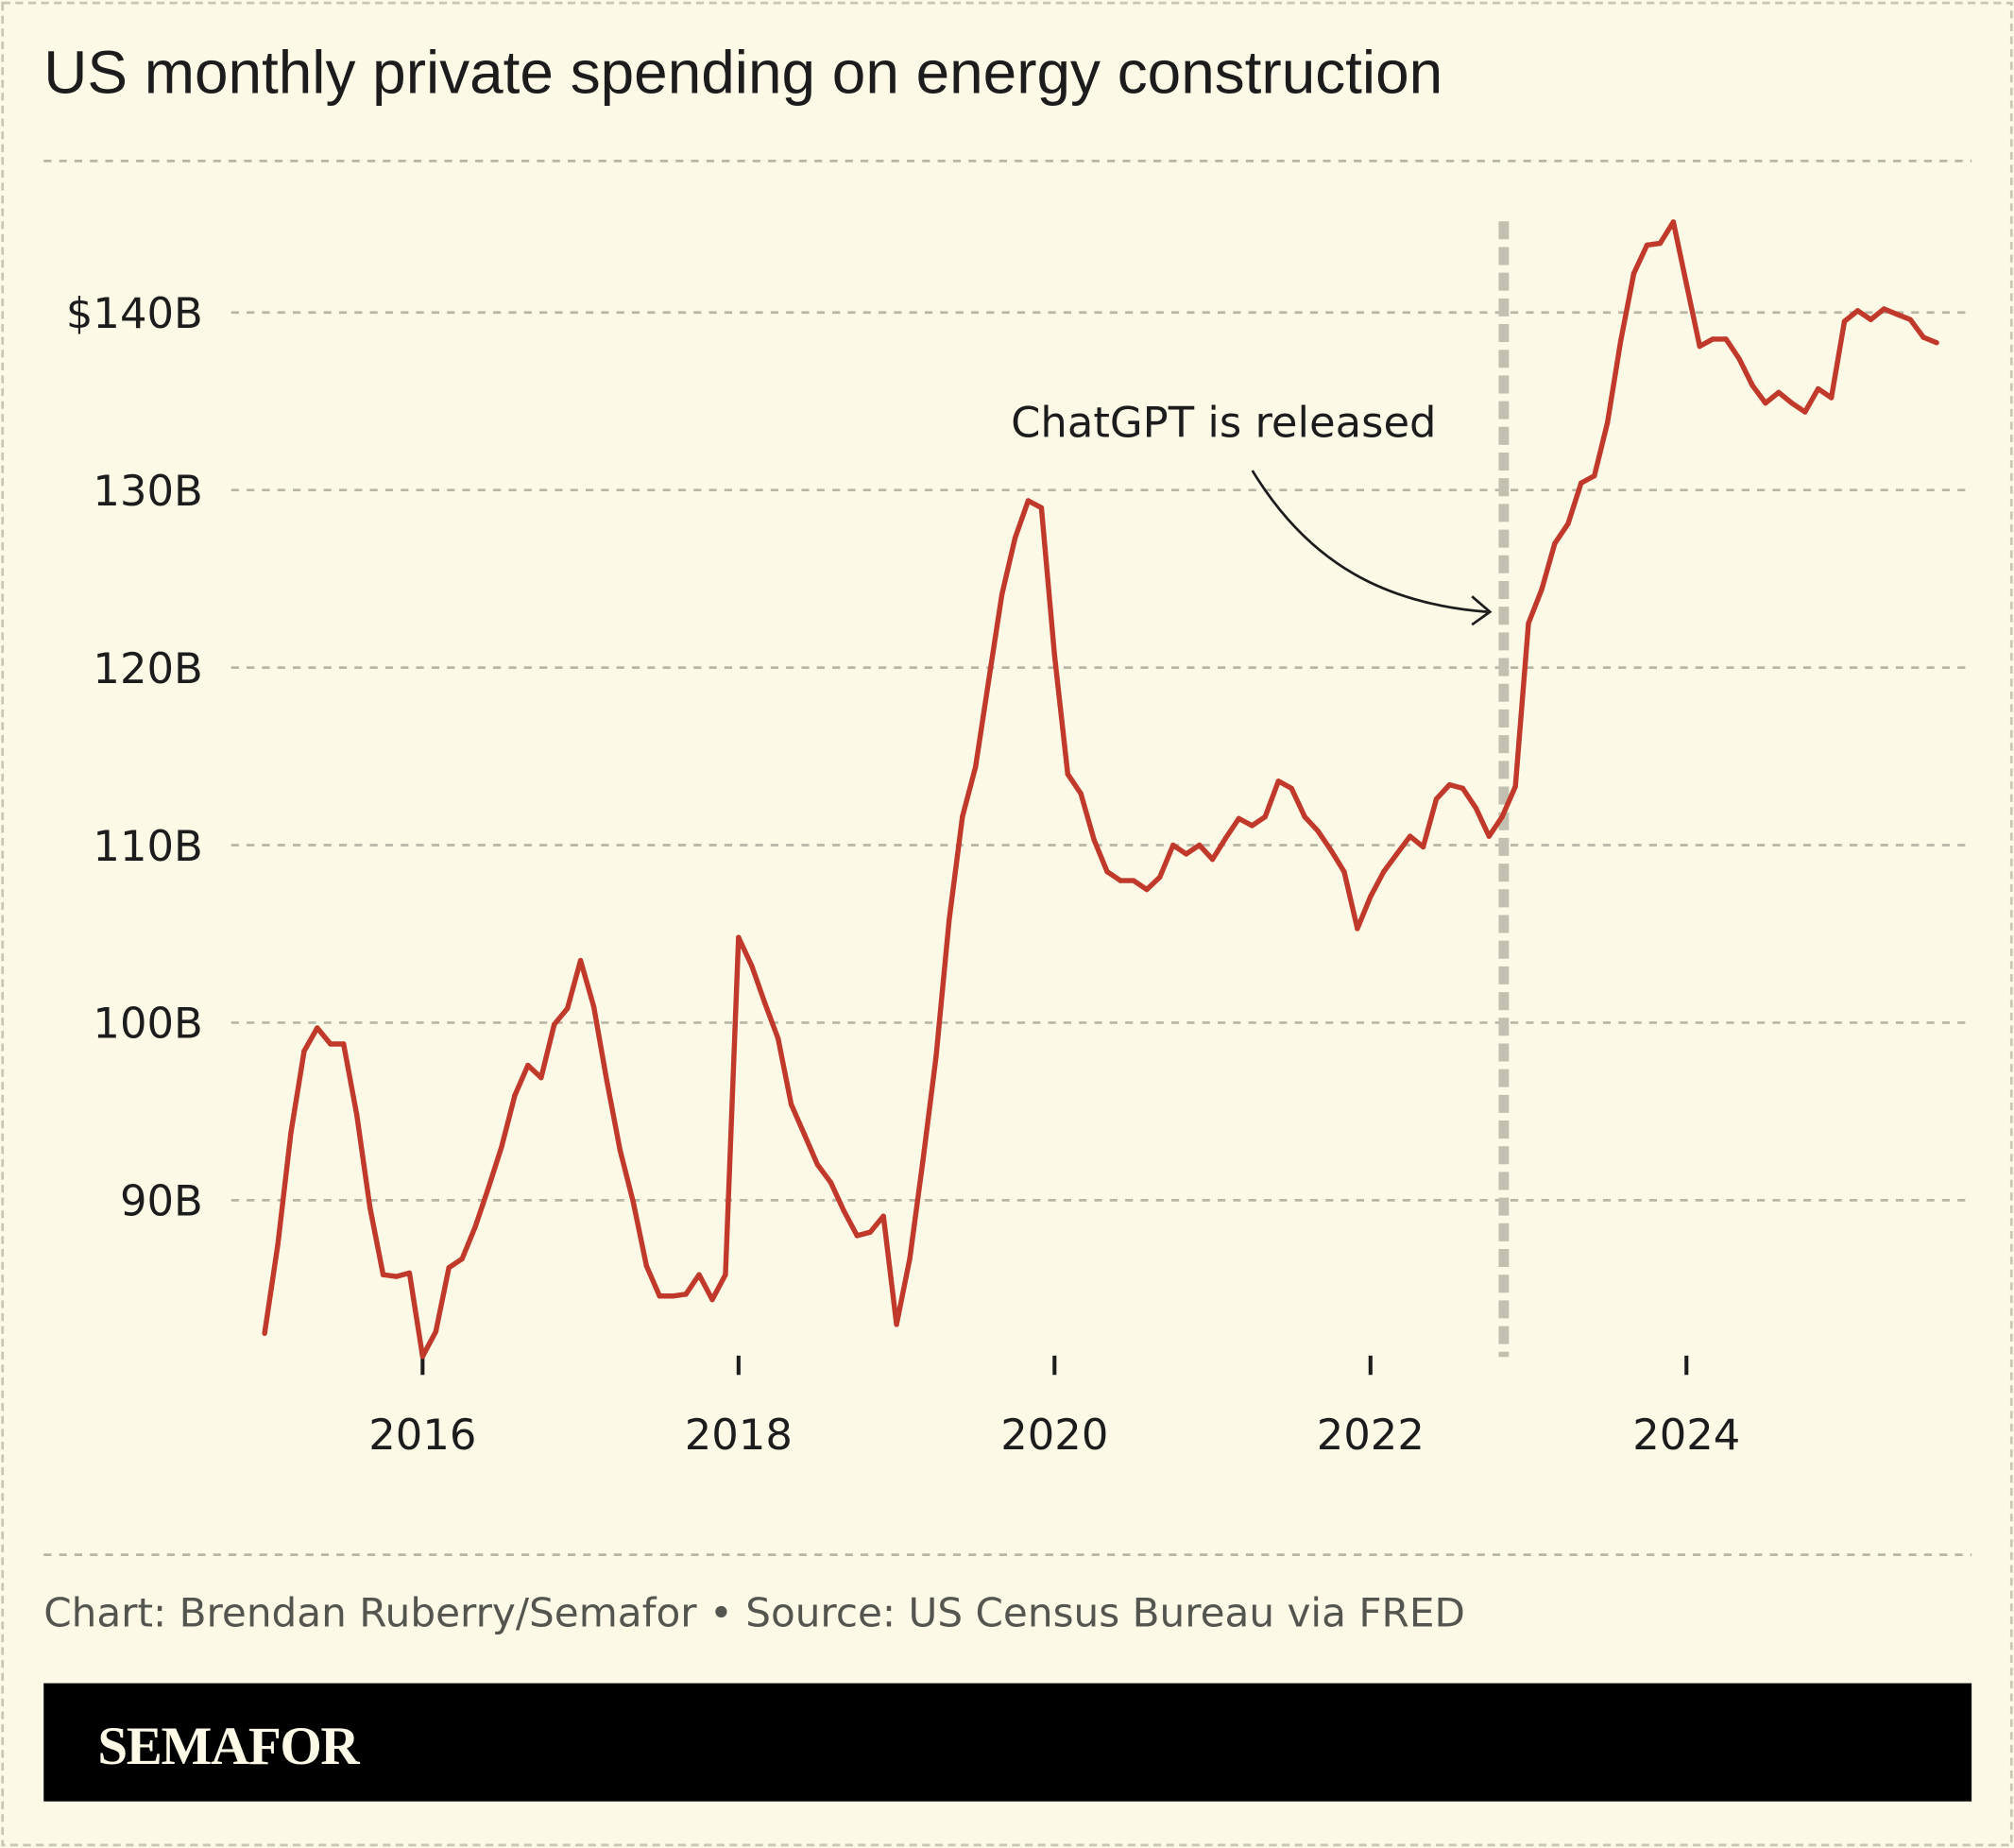 The height and width of the screenshot is (1848, 2014). What do you see at coordinates (228, 1747) in the screenshot?
I see `semafor-logo: SEMAFOR` at bounding box center [228, 1747].